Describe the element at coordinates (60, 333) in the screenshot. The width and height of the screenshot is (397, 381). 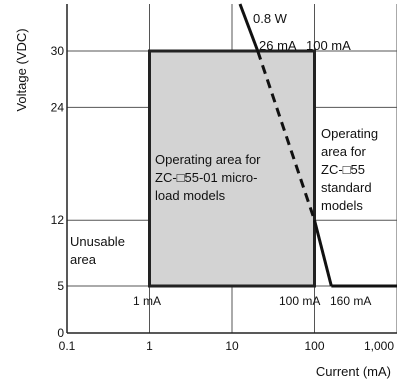
I see `y-tick-label: 0` at that location.